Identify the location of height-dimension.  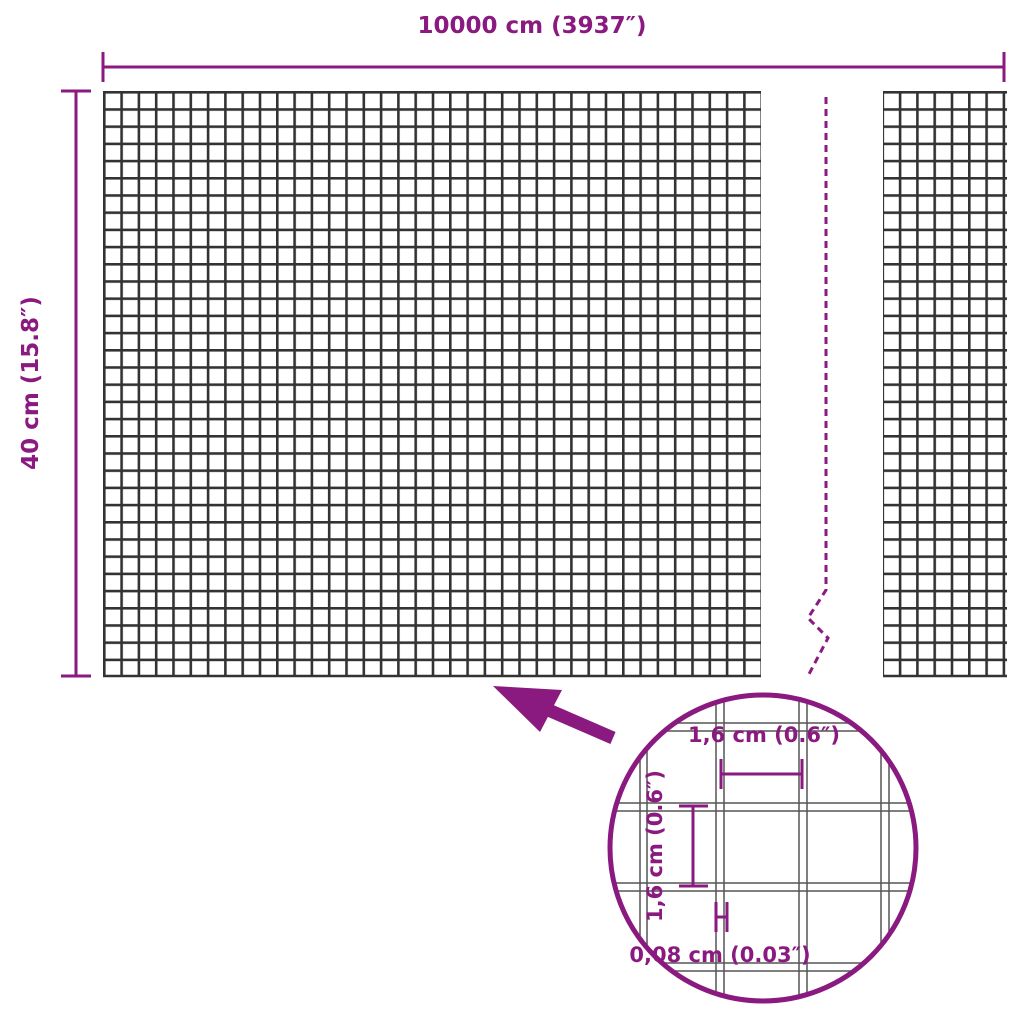
(76, 383).